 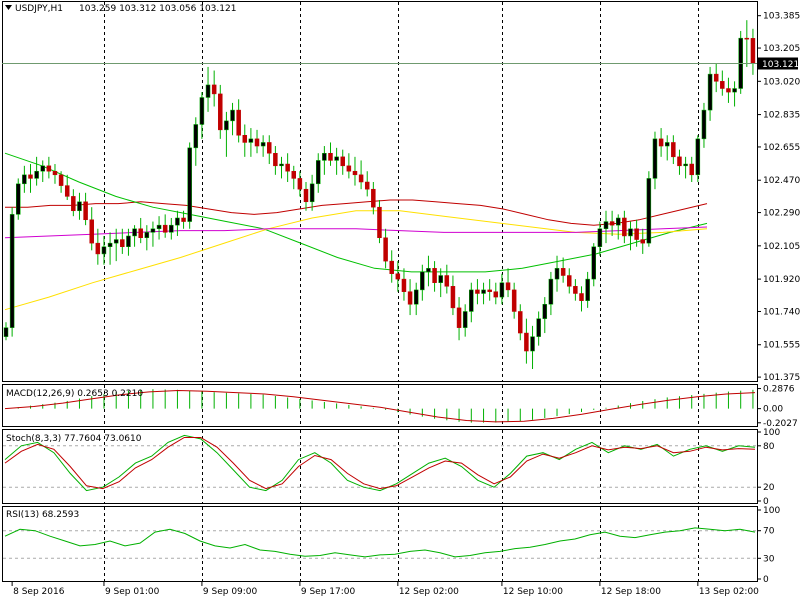 What do you see at coordinates (781, 312) in the screenshot?
I see `price-tick-label: 101.740` at bounding box center [781, 312].